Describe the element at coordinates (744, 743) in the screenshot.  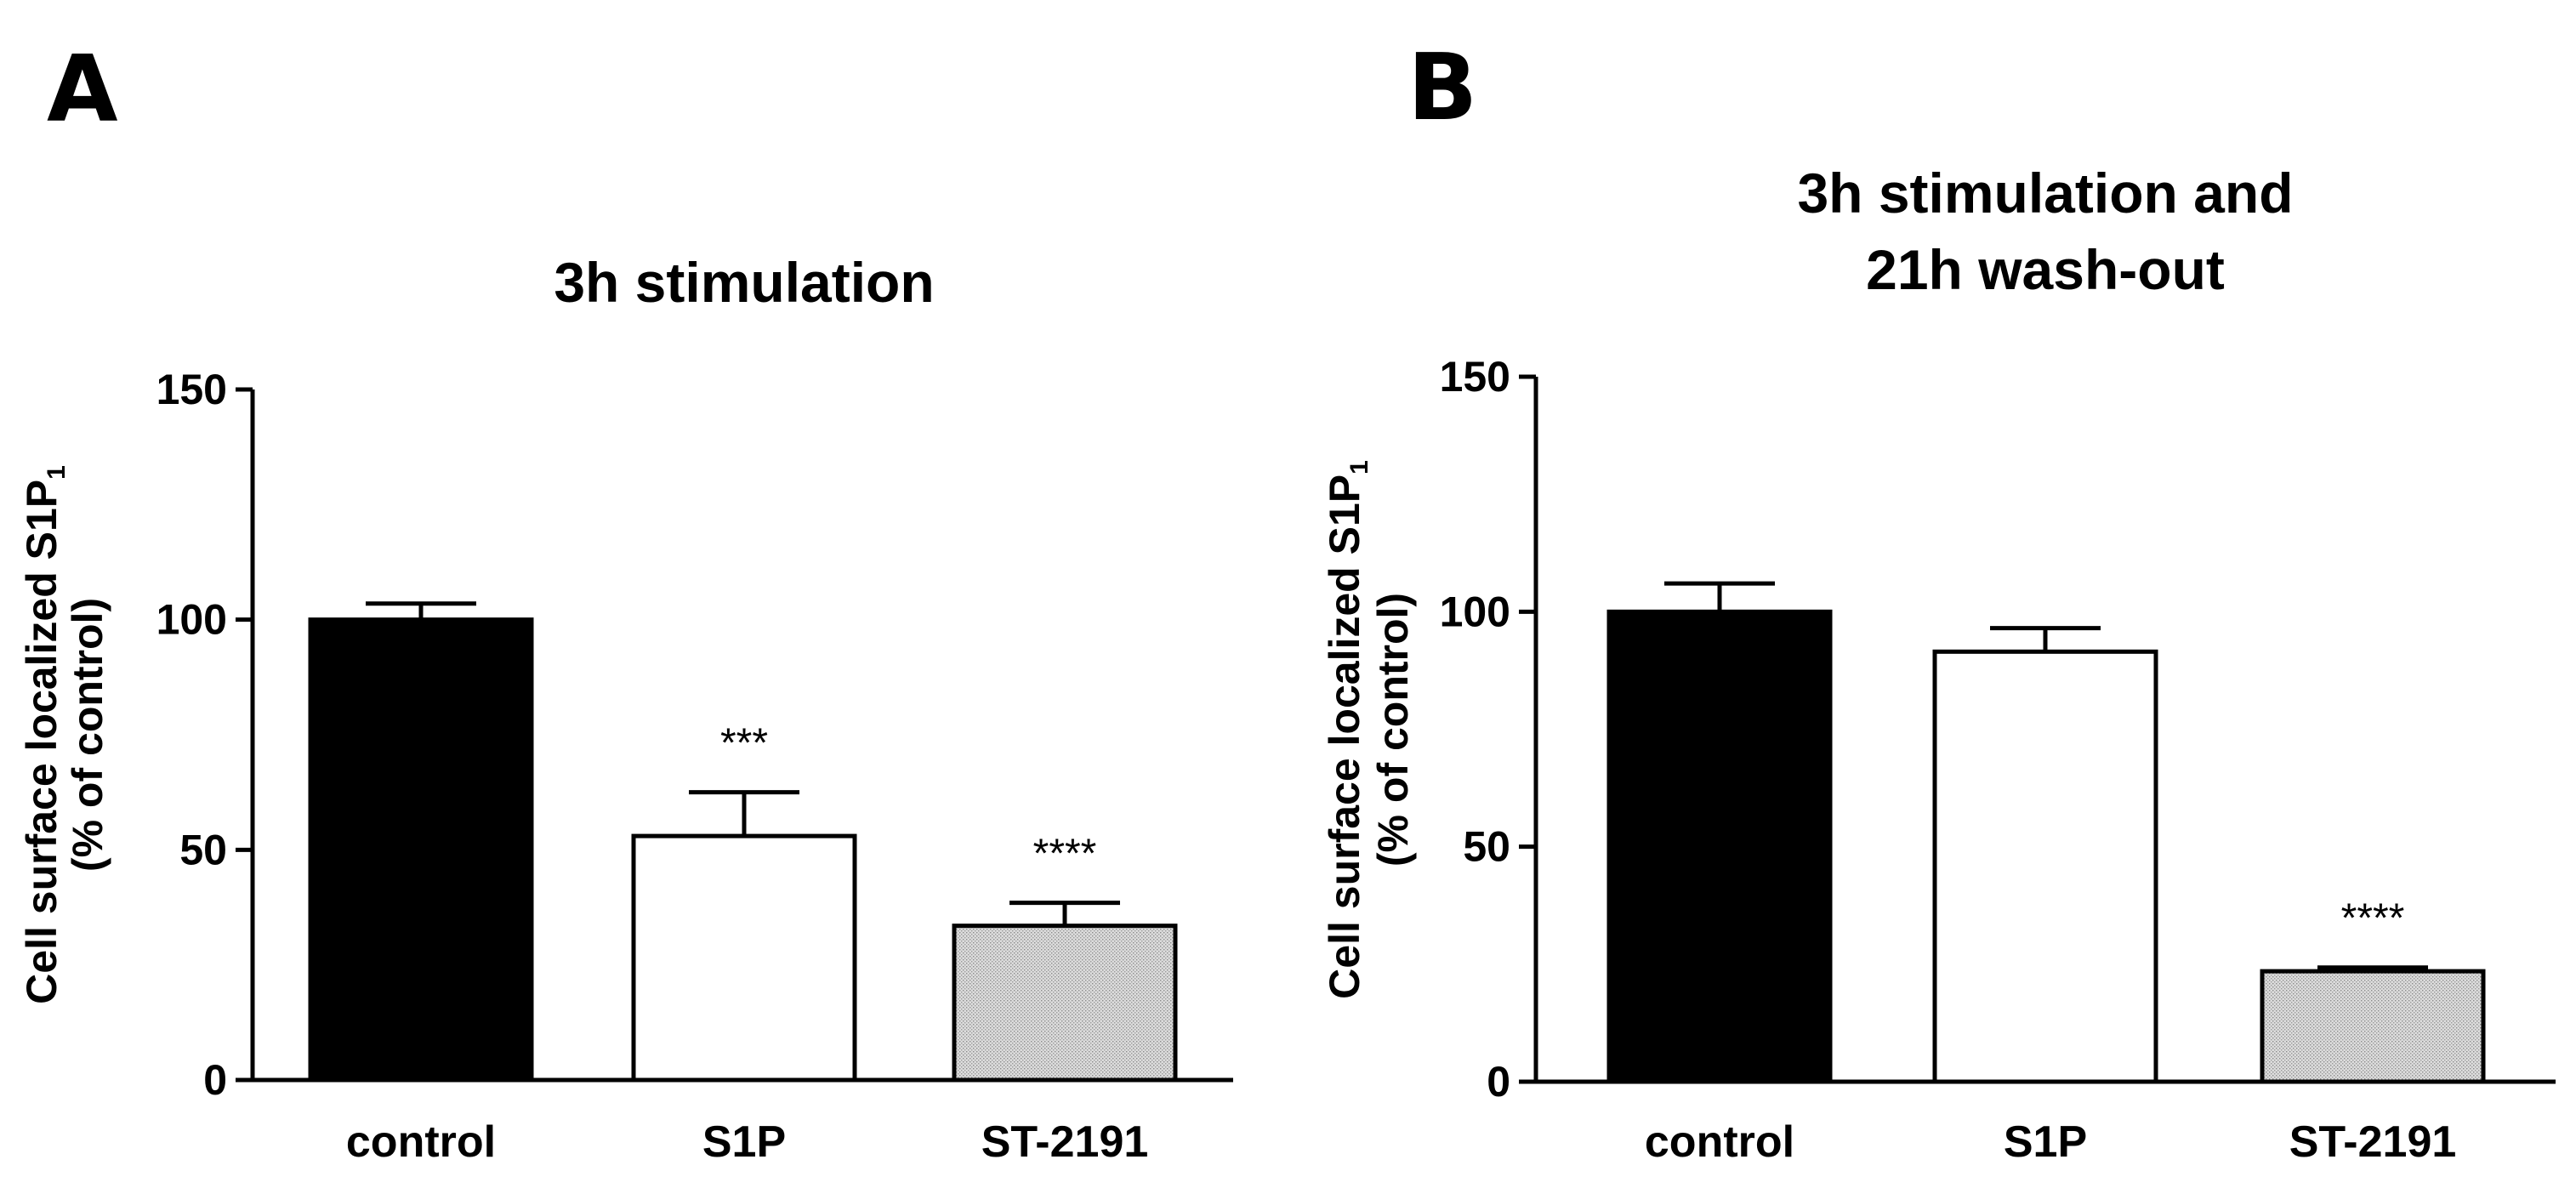
I see `significance-marker: ***` at that location.